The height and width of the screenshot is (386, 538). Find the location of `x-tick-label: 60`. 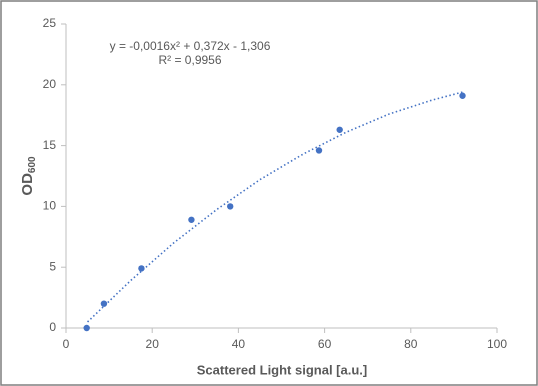

x-tick-label: 60 is located at coordinates (325, 344).